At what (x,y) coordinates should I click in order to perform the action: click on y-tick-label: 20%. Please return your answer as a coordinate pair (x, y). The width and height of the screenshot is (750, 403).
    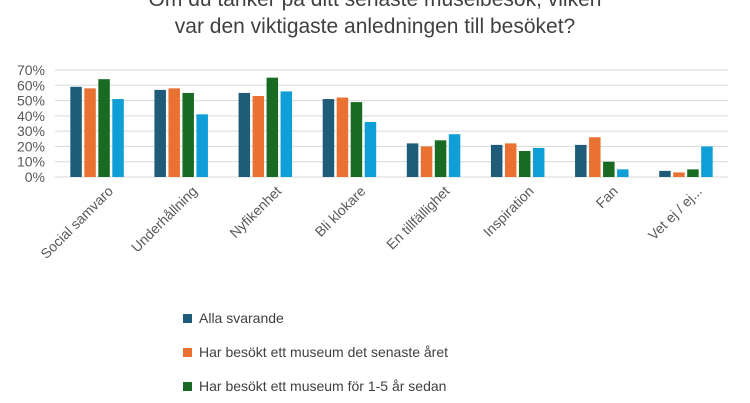
    Looking at the image, I should click on (31, 146).